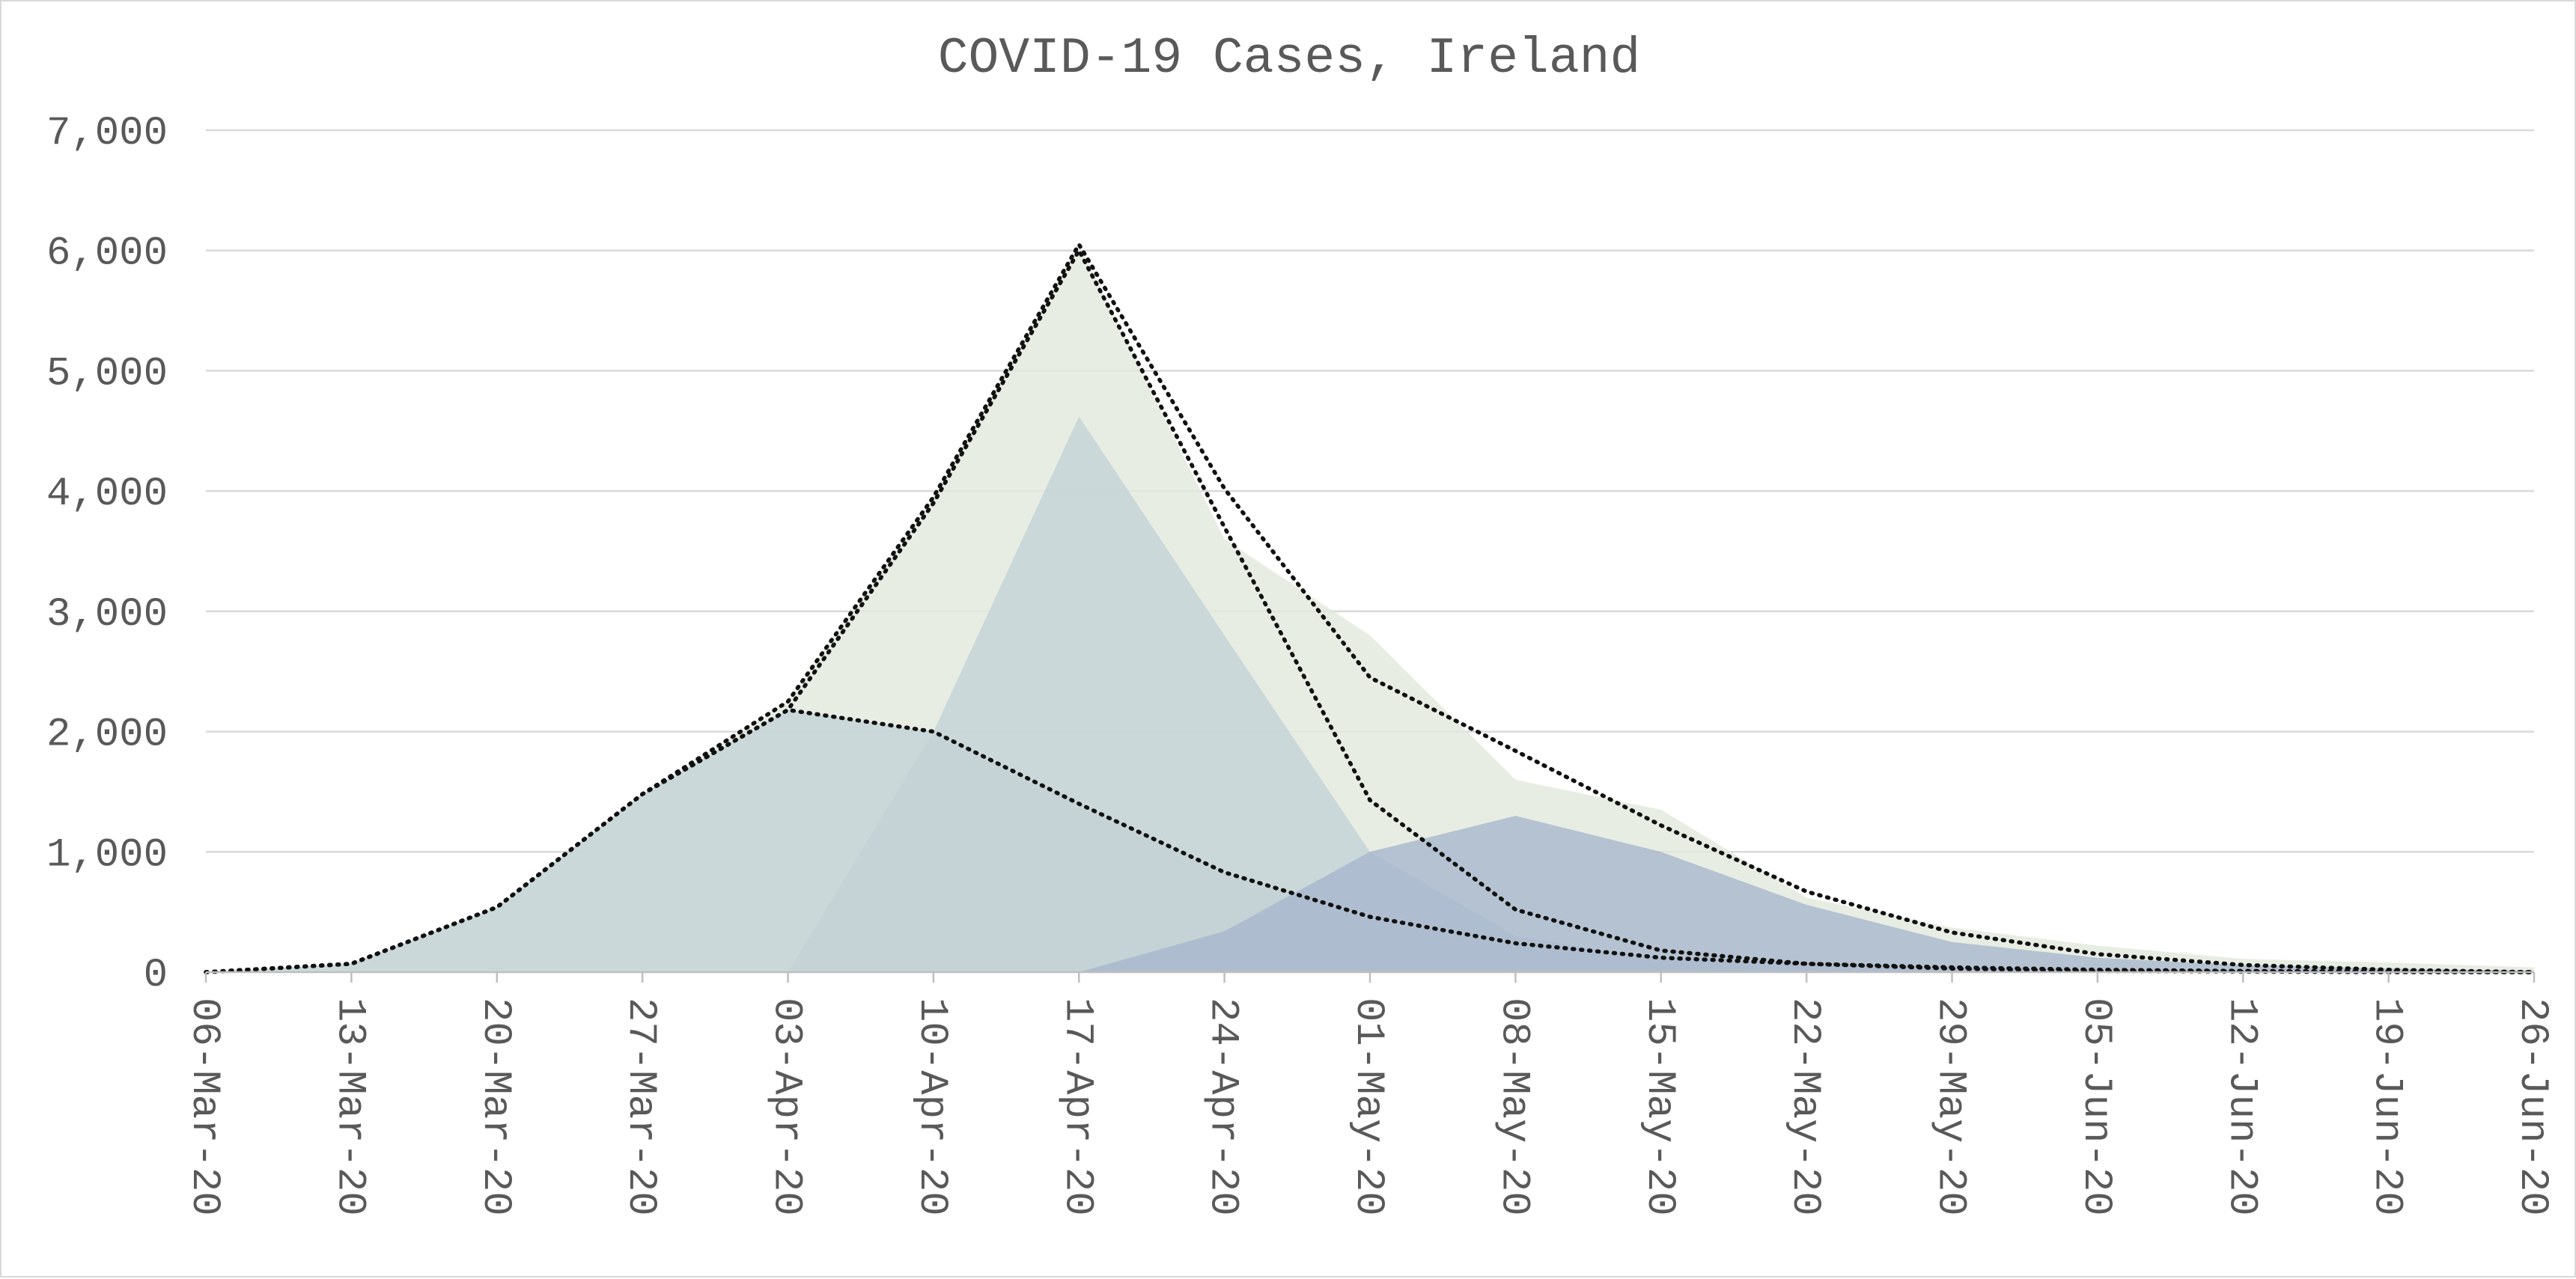 The height and width of the screenshot is (1279, 2576). I want to click on x-tick-label-6: 17-Apr-20, so click(1077, 1107).